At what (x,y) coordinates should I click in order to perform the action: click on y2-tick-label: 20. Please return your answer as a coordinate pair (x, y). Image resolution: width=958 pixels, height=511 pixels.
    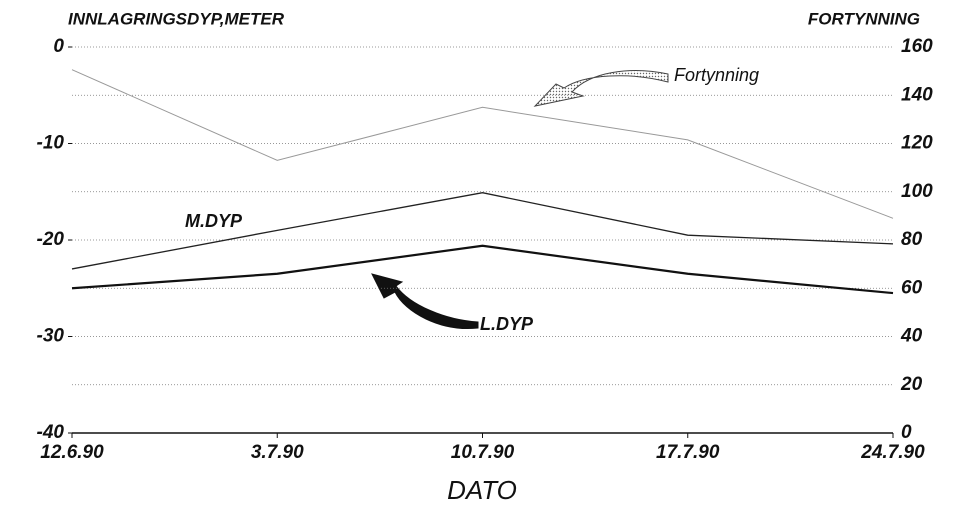
    Looking at the image, I should click on (911, 384).